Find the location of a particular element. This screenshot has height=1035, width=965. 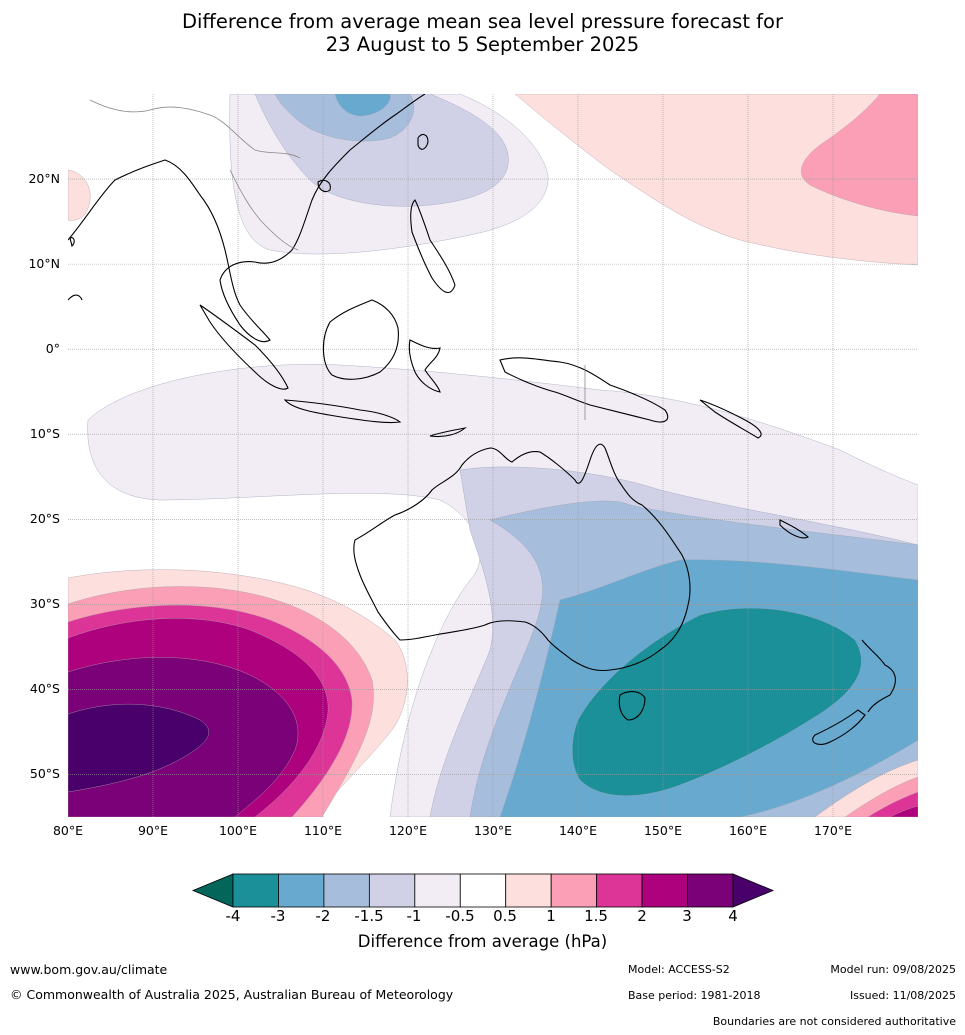

colorbar-label-4: 4 is located at coordinates (733, 916).